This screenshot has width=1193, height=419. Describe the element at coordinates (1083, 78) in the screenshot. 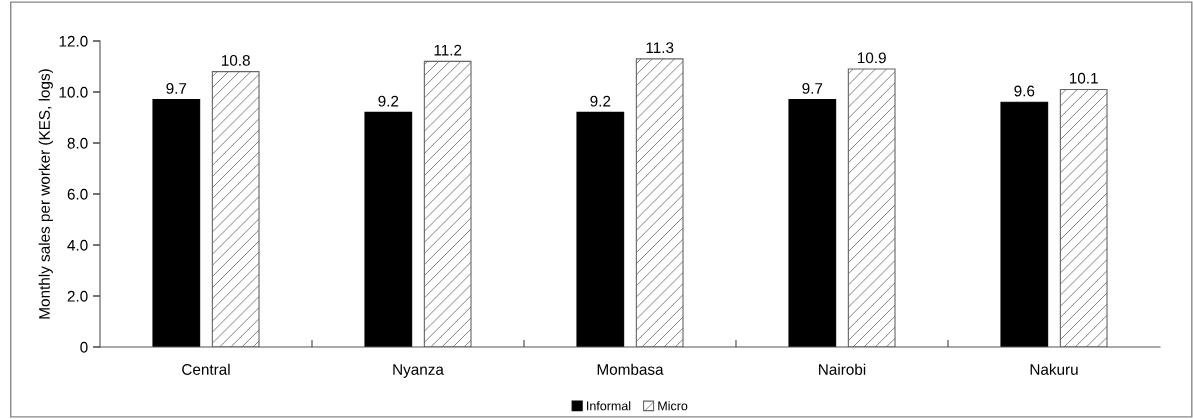

I see `data-label: 10.1` at that location.